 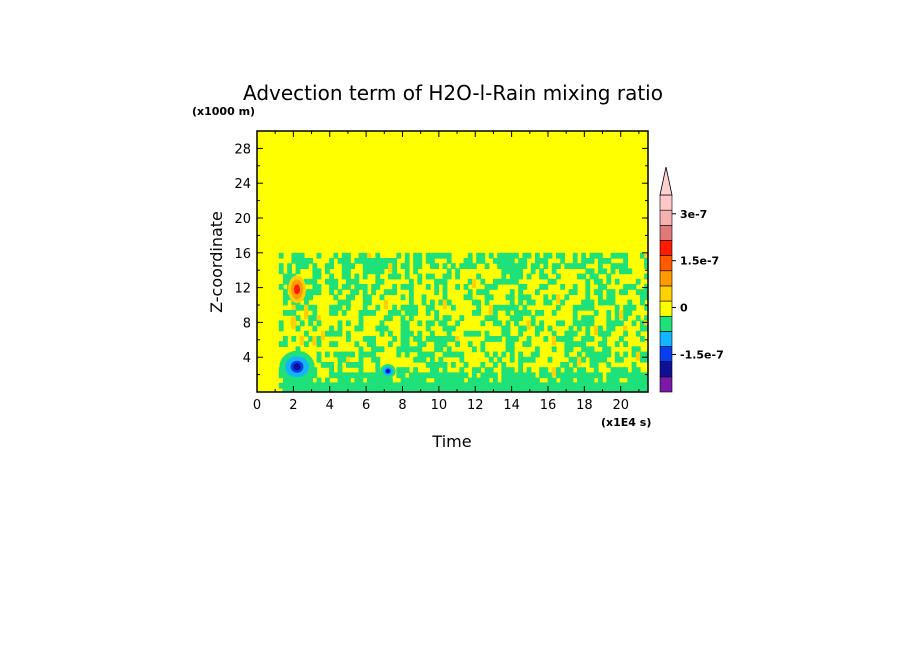 What do you see at coordinates (626, 422) in the screenshot?
I see `x-unit-label: (x1E4 s)` at bounding box center [626, 422].